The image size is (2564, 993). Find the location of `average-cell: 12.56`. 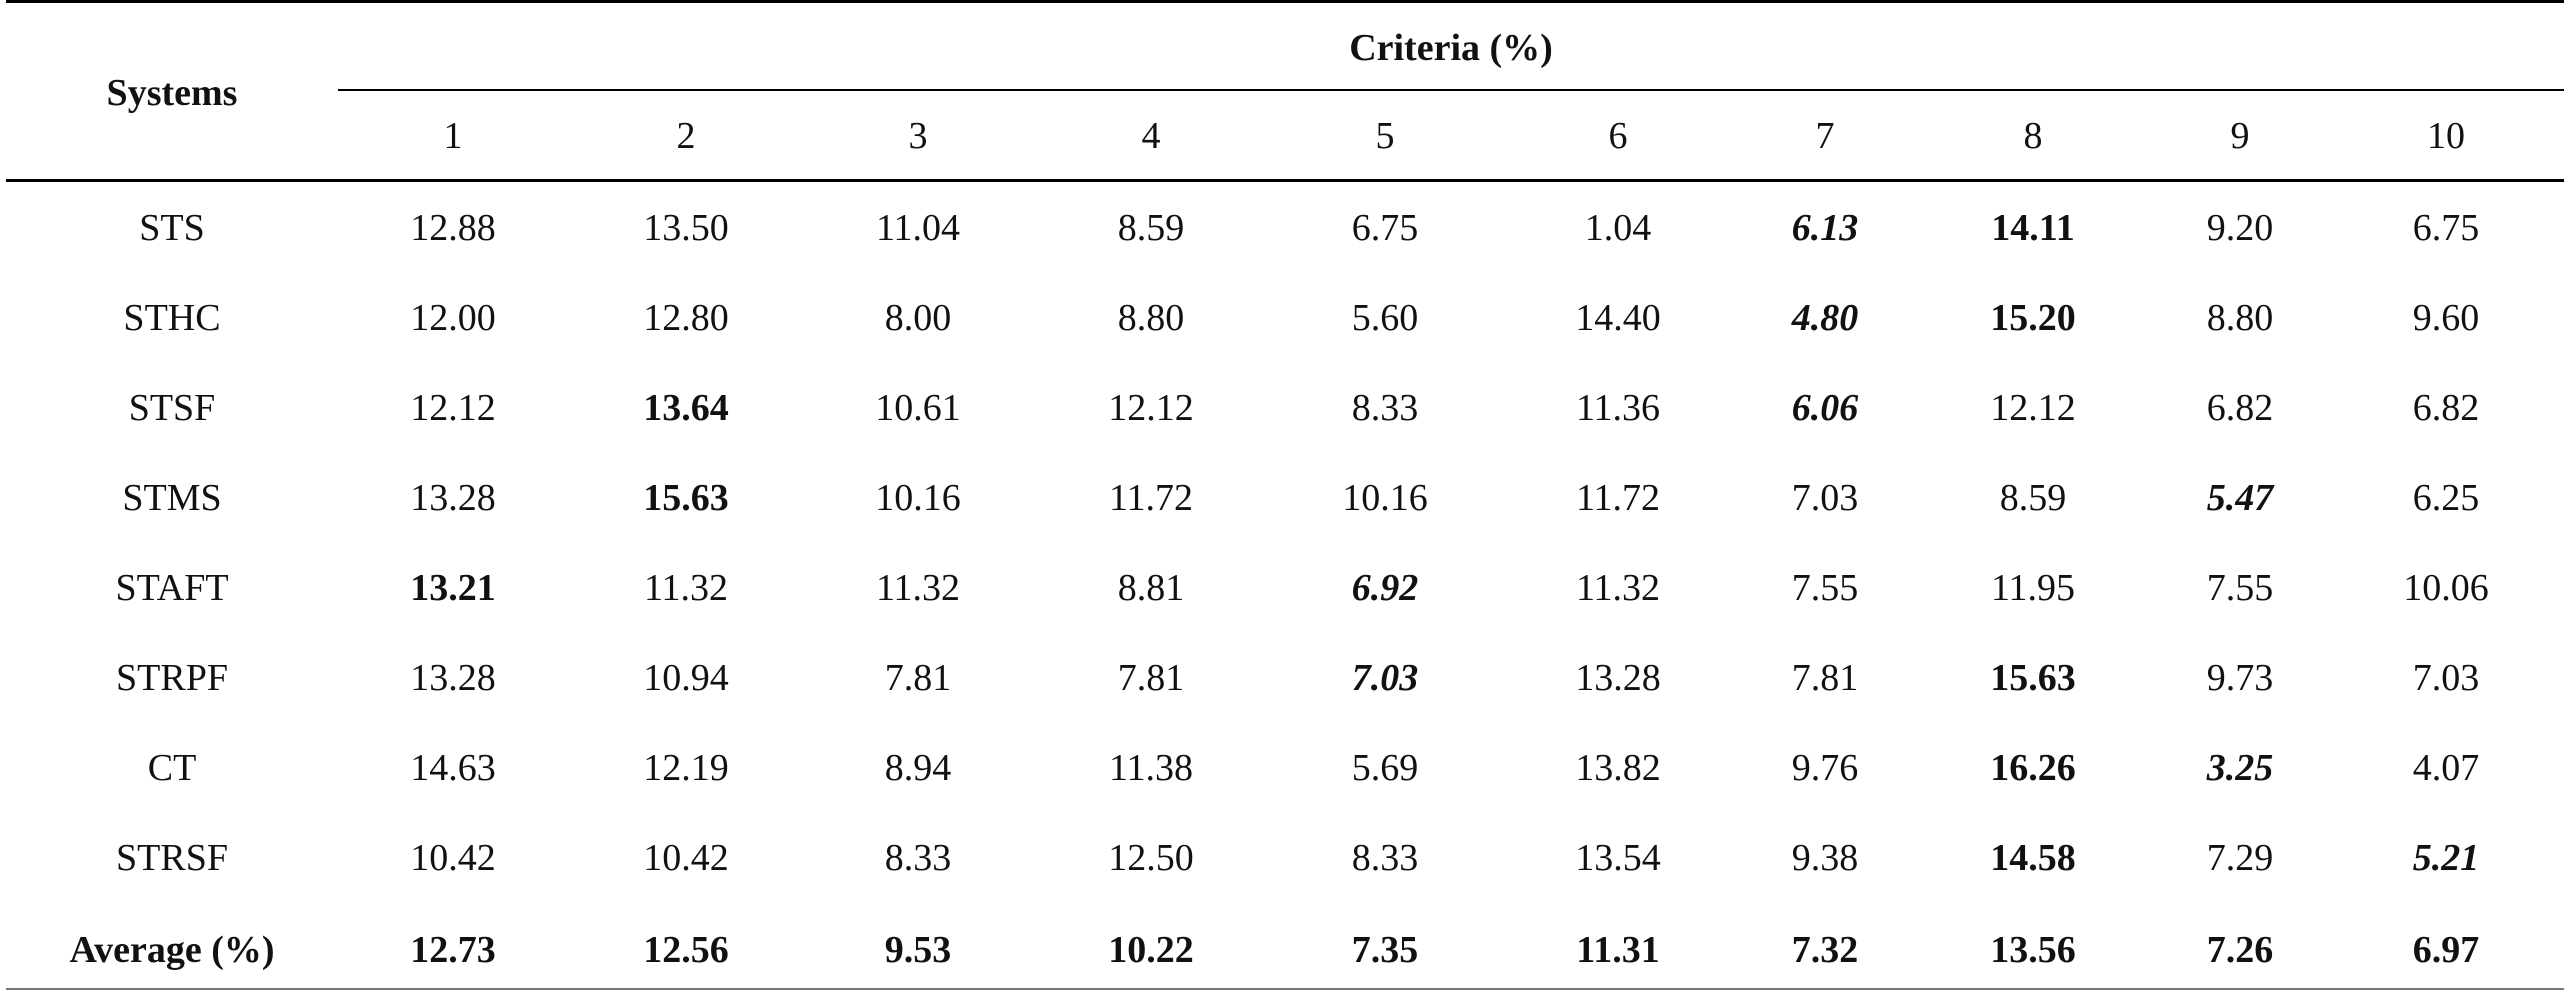

average-cell: 12.56 is located at coordinates (686, 950).